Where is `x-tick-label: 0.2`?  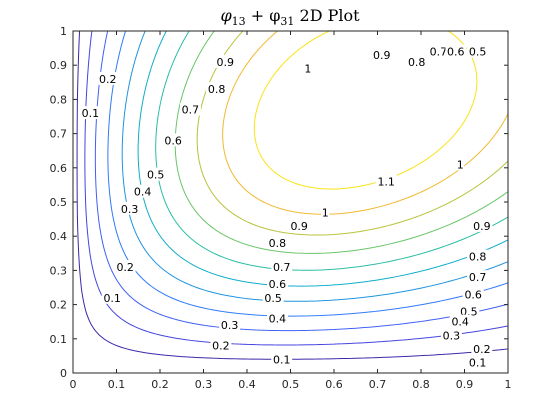 x-tick-label: 0.2 is located at coordinates (160, 384).